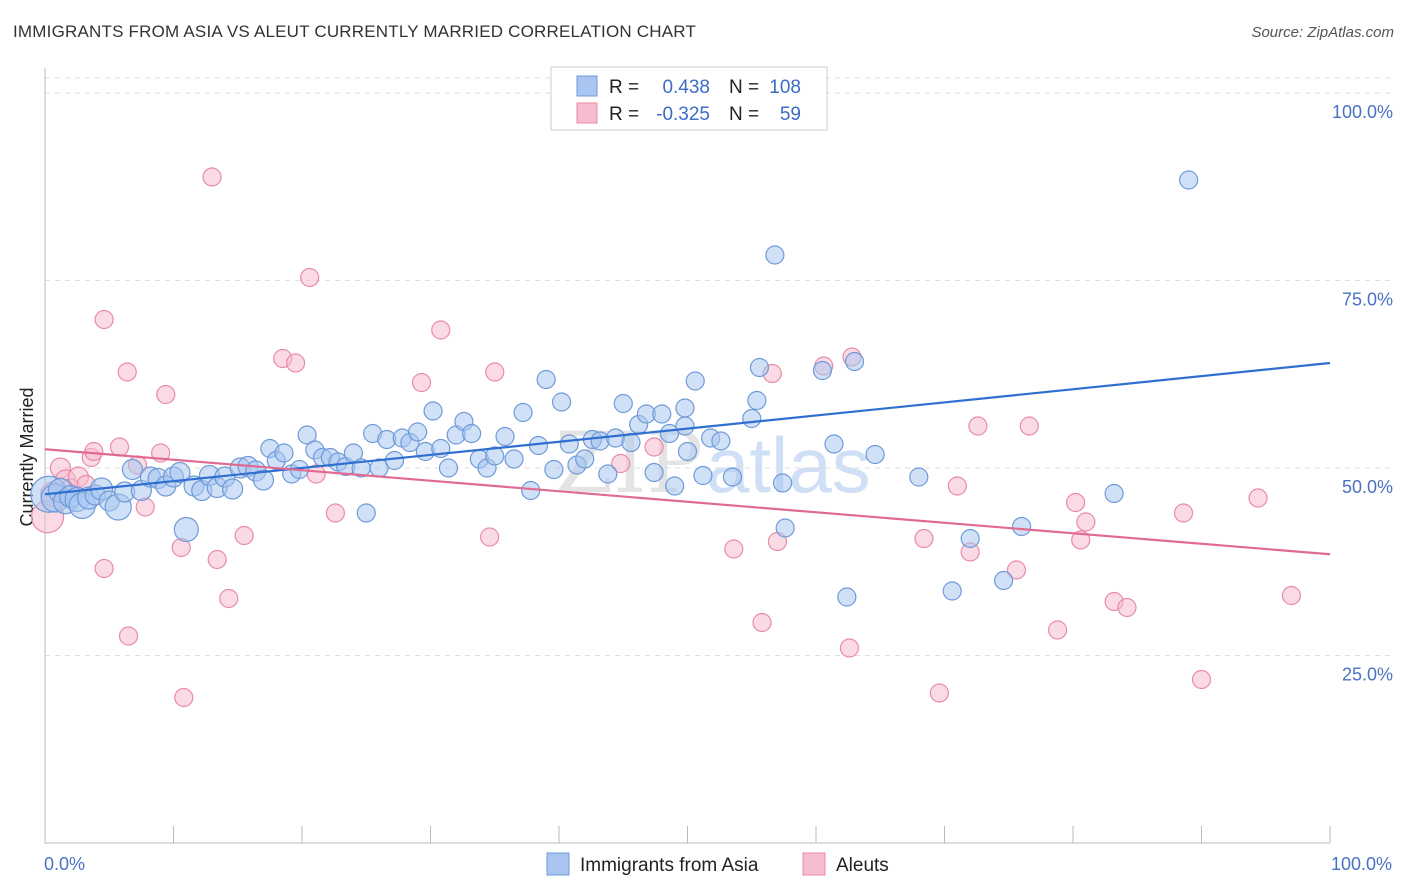 This screenshot has height=892, width=1406. I want to click on correlation-legend: R = 0.438 N = 108 R = -0.325 N = 59, so click(689, 98).